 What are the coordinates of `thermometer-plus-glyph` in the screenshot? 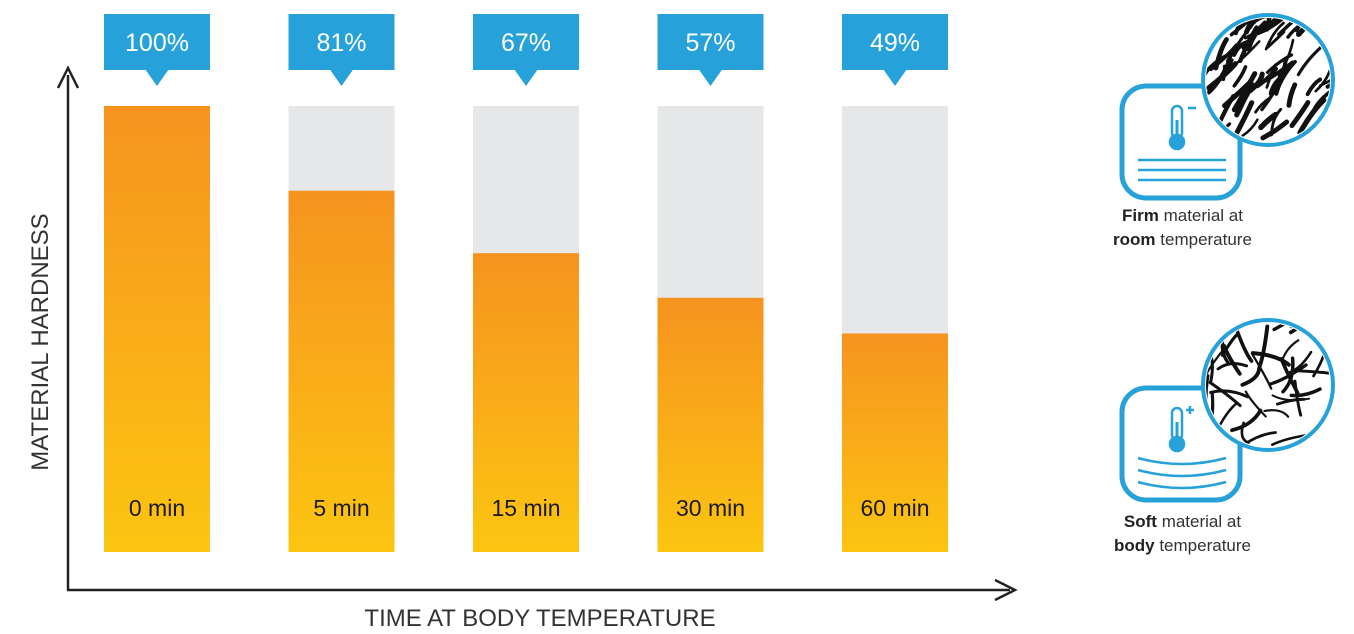 It's located at (1182, 448).